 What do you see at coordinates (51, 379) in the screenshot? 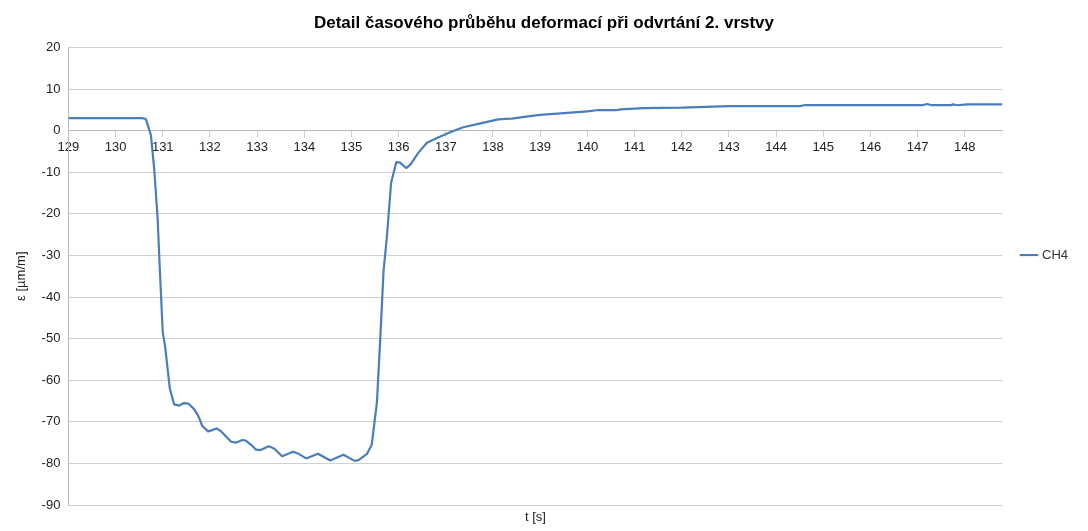
I see `y-tick-label: -60` at bounding box center [51, 379].